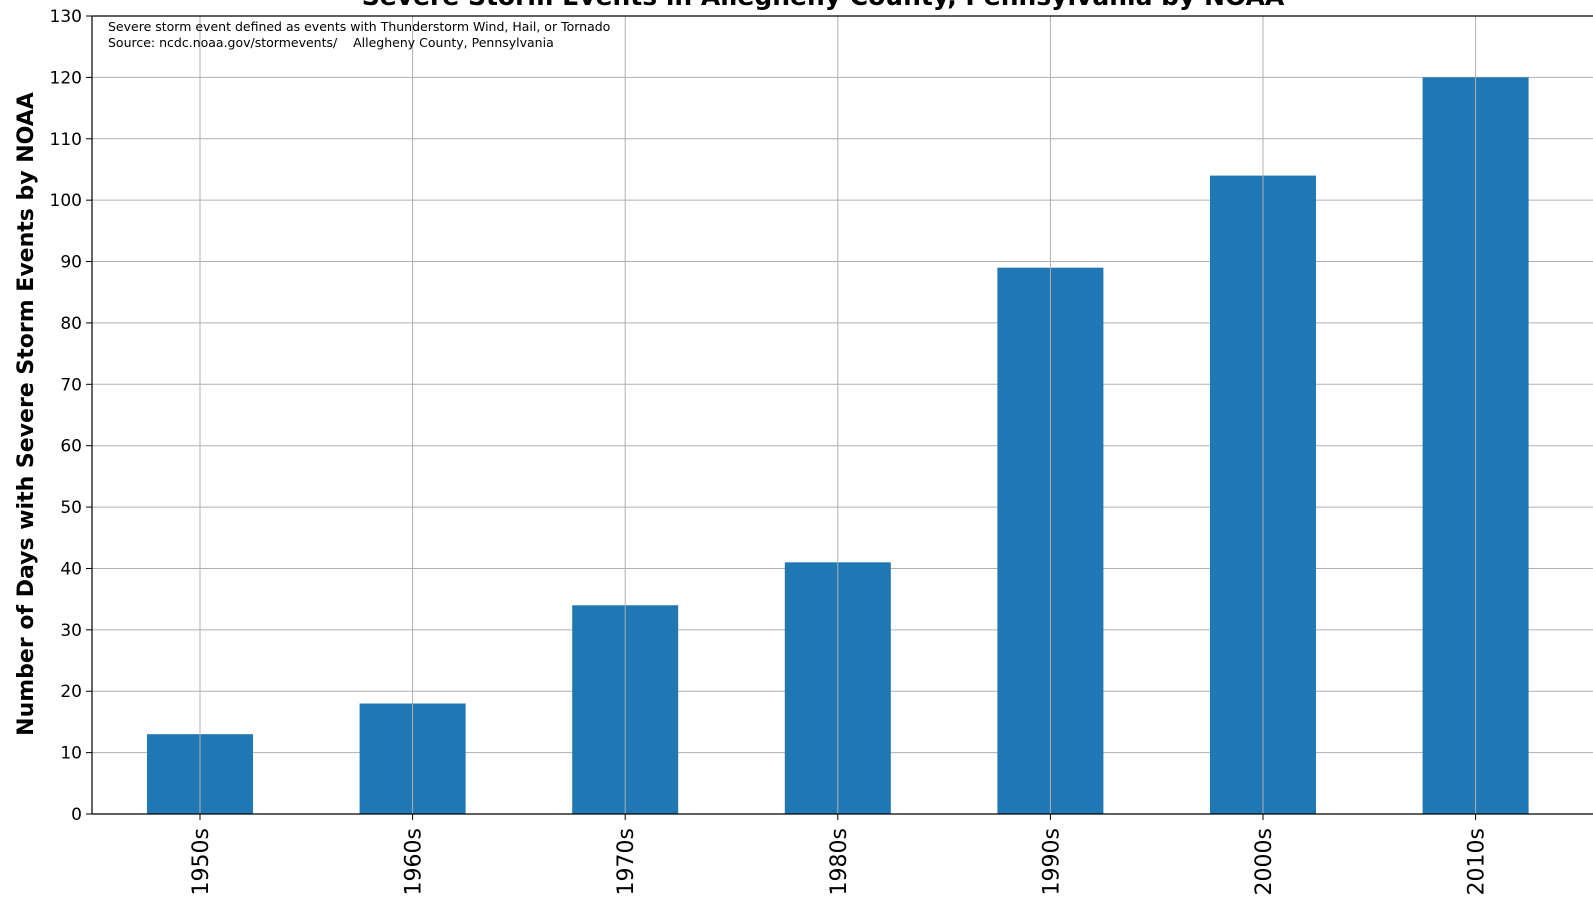  Describe the element at coordinates (71, 447) in the screenshot. I see `y-tick-label: 60` at that location.